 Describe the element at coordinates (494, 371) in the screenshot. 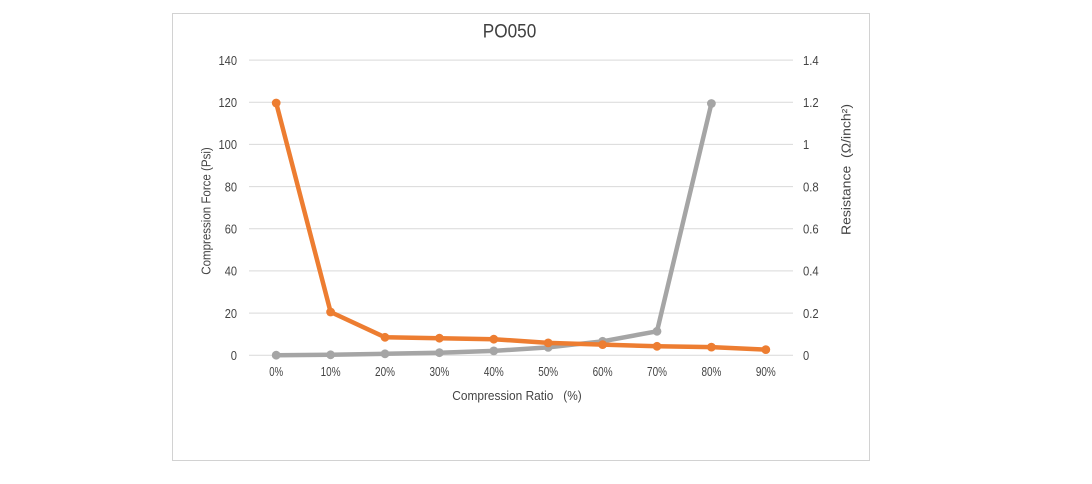

I see `svg-text: 40%` at that location.